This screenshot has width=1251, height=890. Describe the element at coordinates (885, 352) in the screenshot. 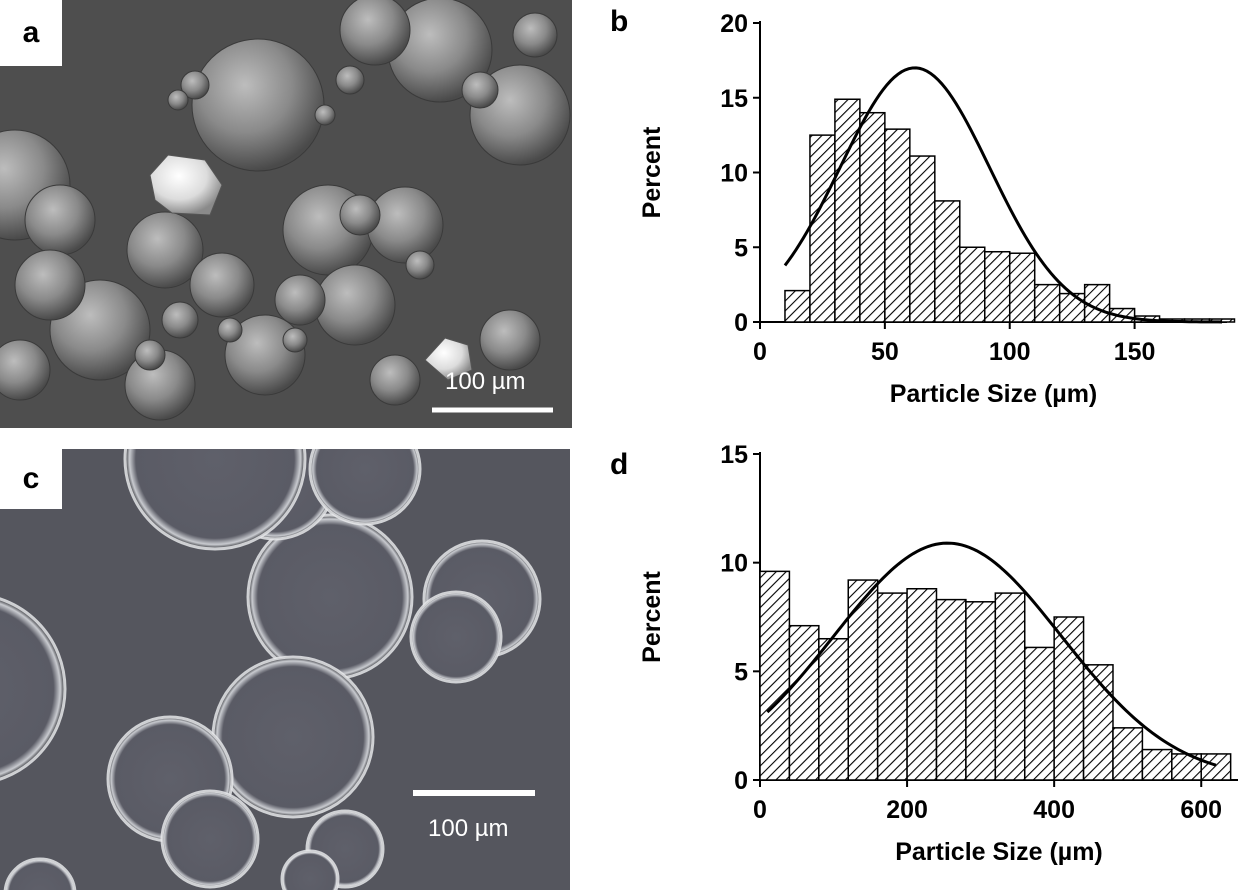

I see `x-tick-label: 50` at that location.